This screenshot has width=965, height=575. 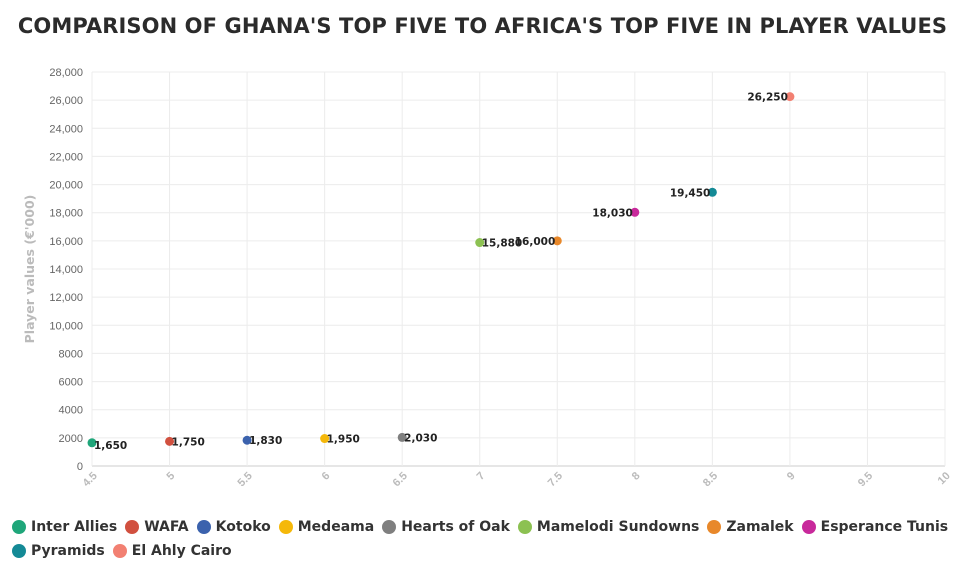 I want to click on x-tick-label: 5, so click(x=171, y=476).